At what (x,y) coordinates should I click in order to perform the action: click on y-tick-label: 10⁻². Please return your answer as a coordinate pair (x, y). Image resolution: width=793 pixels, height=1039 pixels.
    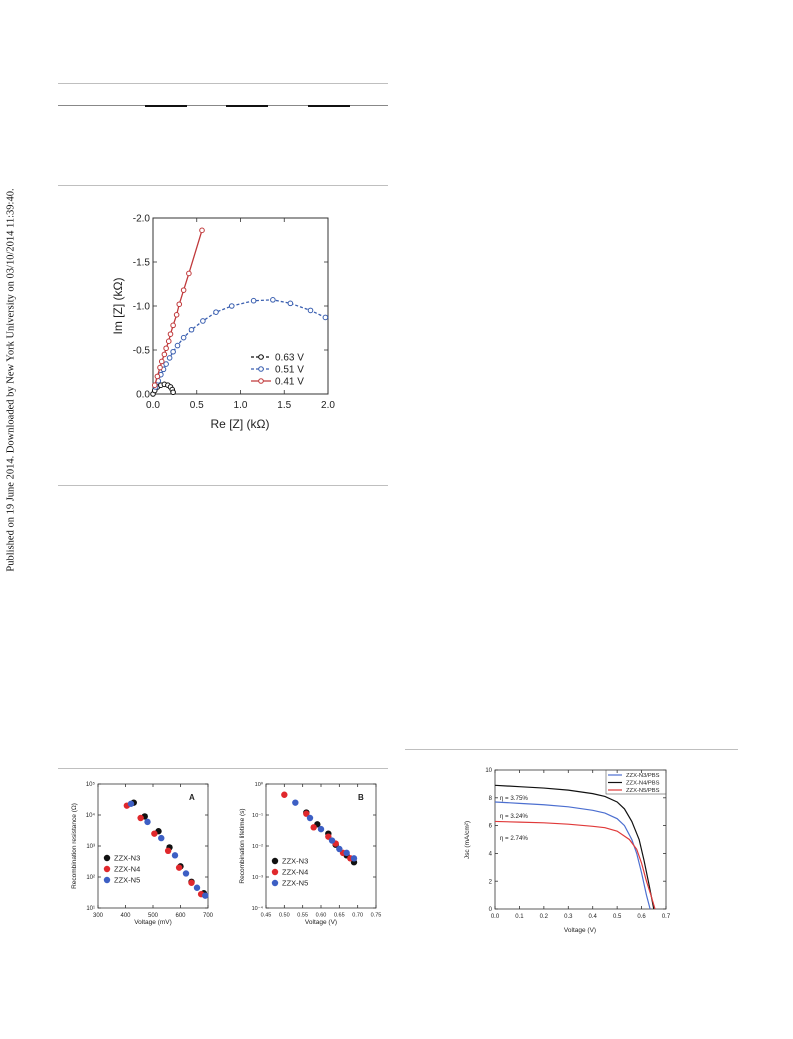
    Looking at the image, I should click on (257, 847).